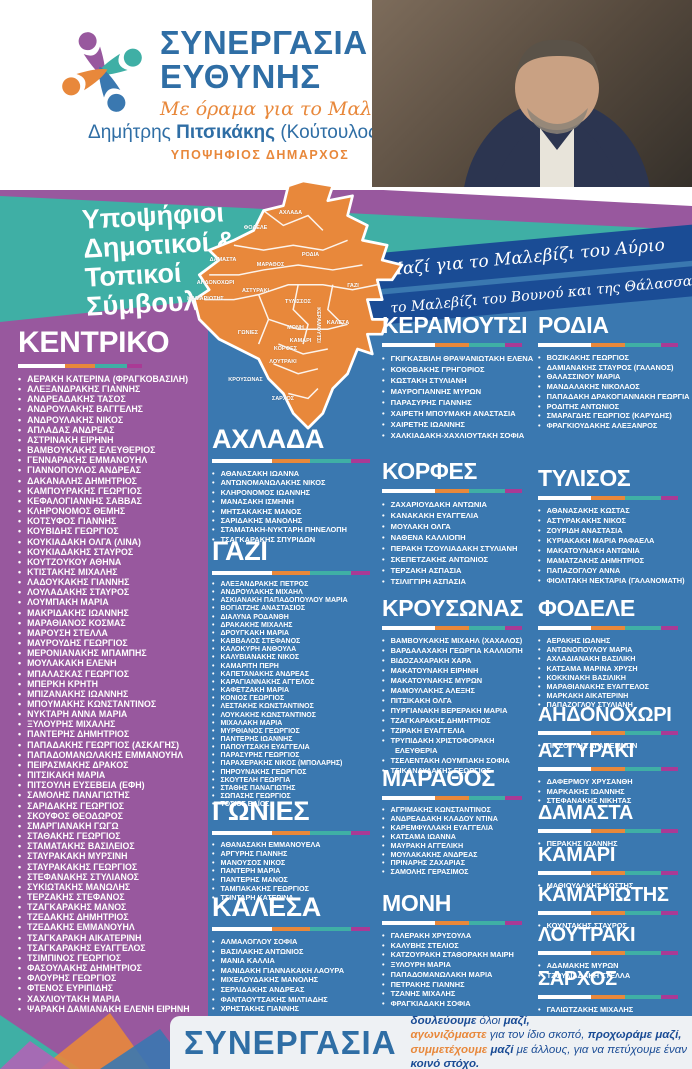  I want to click on candidate-item: ΜΟΥΛΑΚΗ ΟΛΓΑ, so click(458, 526).